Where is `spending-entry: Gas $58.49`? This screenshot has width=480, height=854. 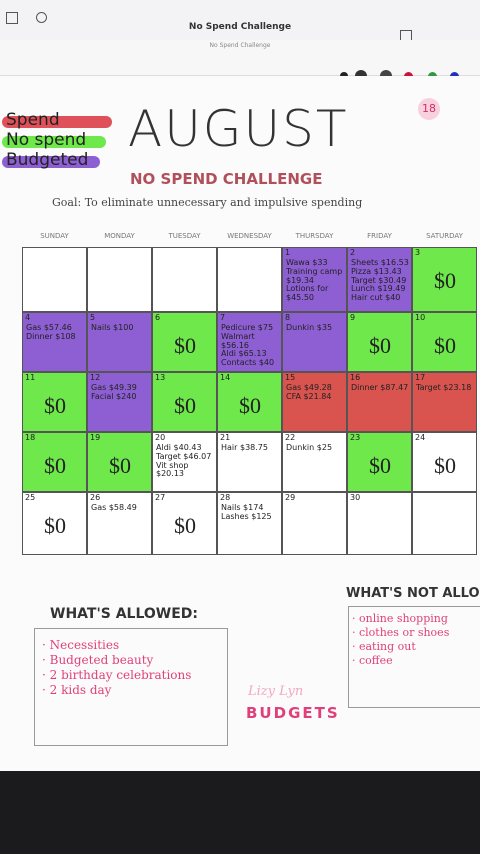
spending-entry: Gas $58.49 is located at coordinates (114, 507).